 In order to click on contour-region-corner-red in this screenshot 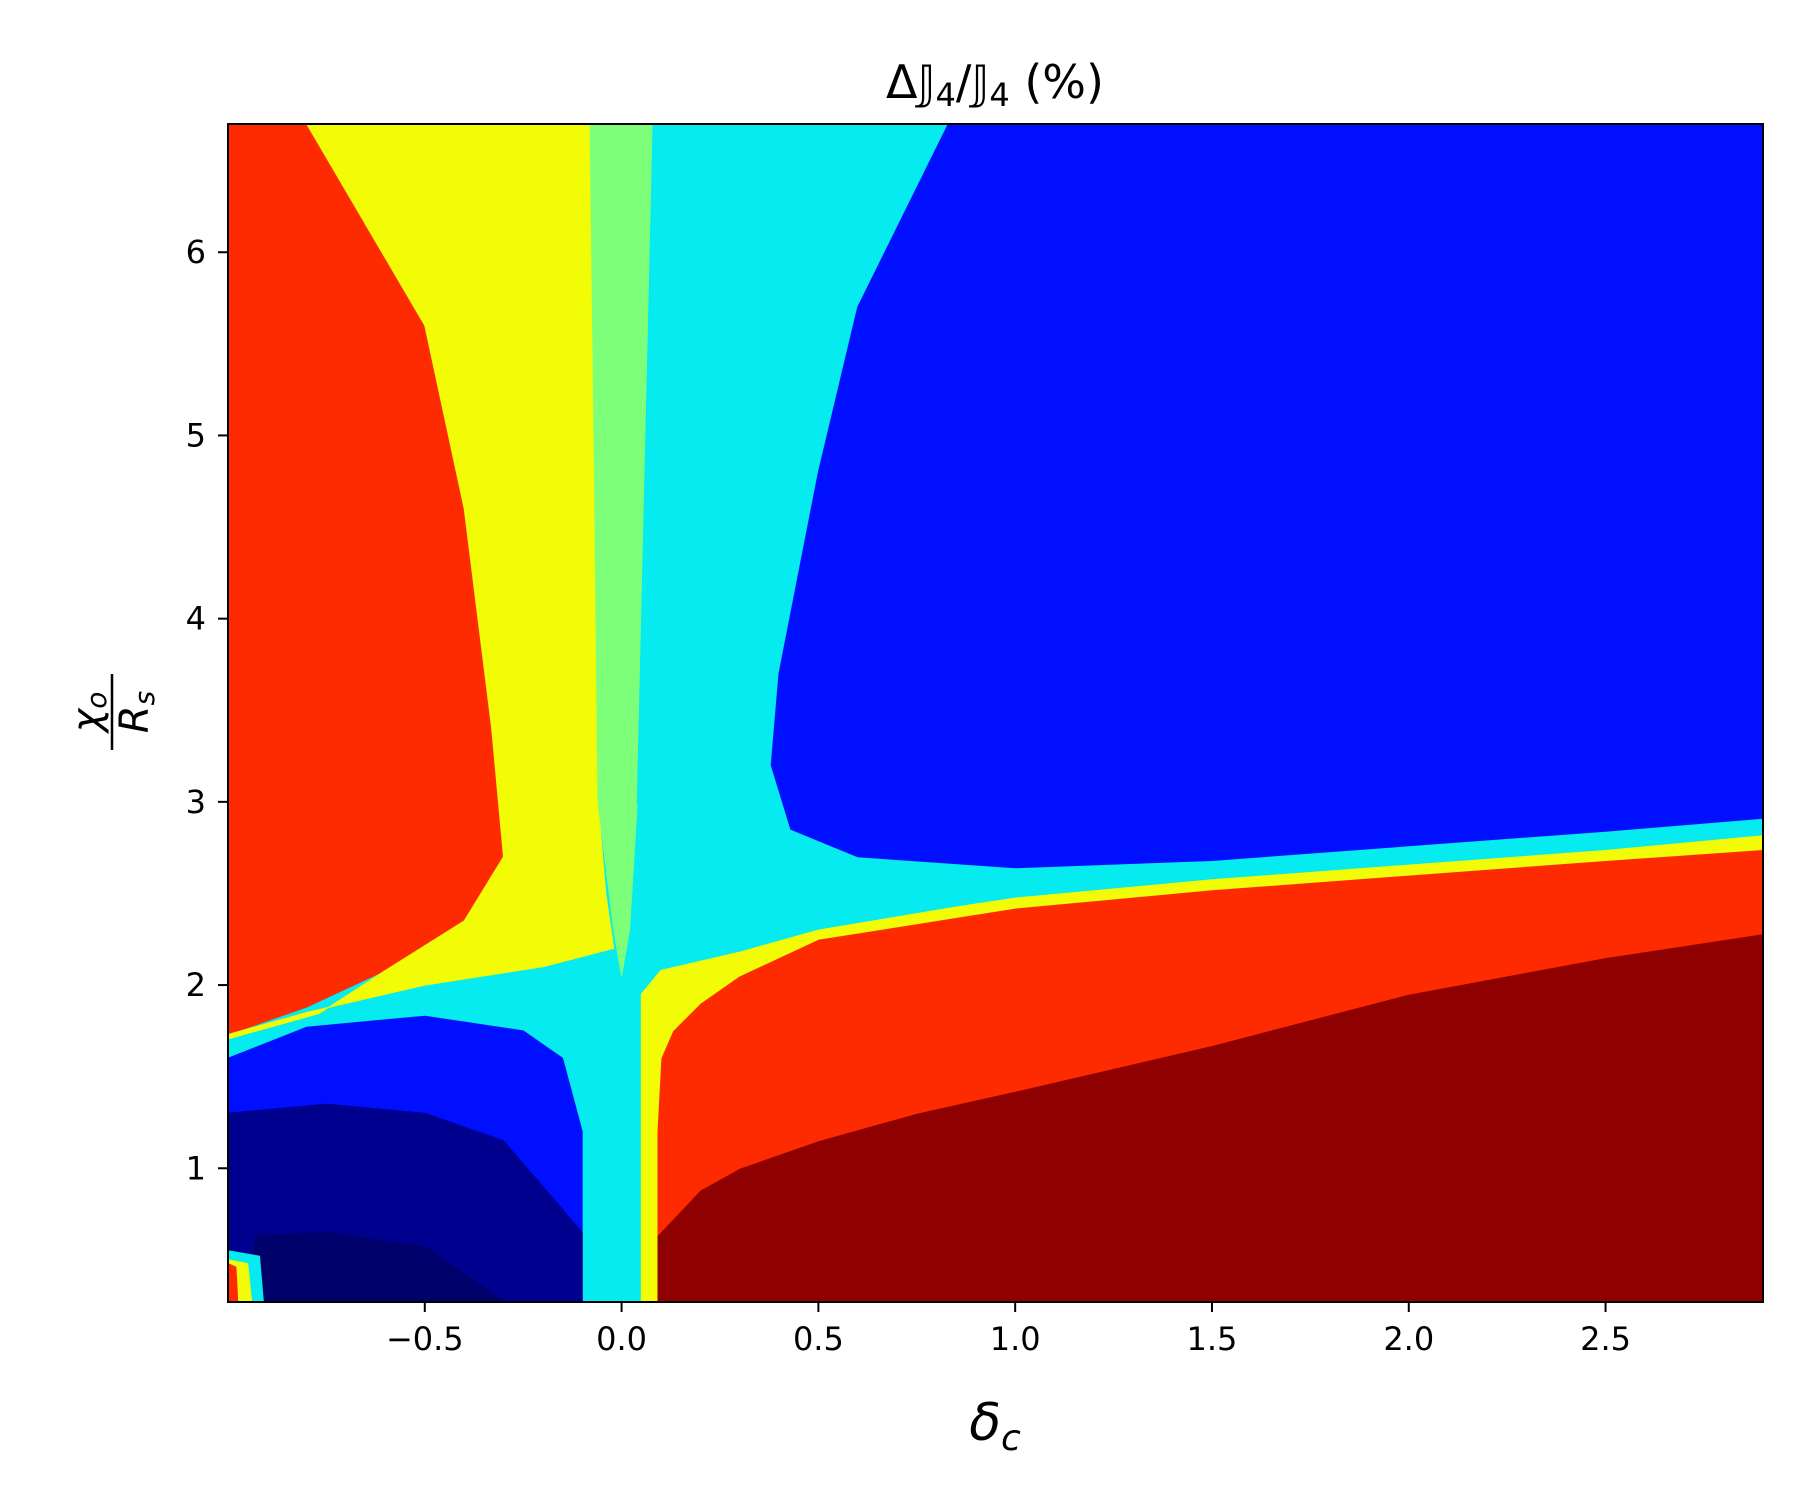, I will do `click(233, 1282)`.